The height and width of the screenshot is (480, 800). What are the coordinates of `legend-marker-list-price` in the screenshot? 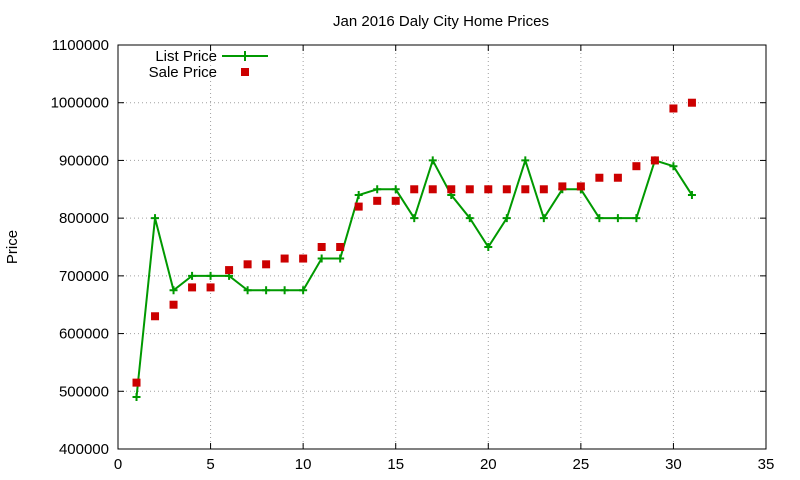 It's located at (245, 56).